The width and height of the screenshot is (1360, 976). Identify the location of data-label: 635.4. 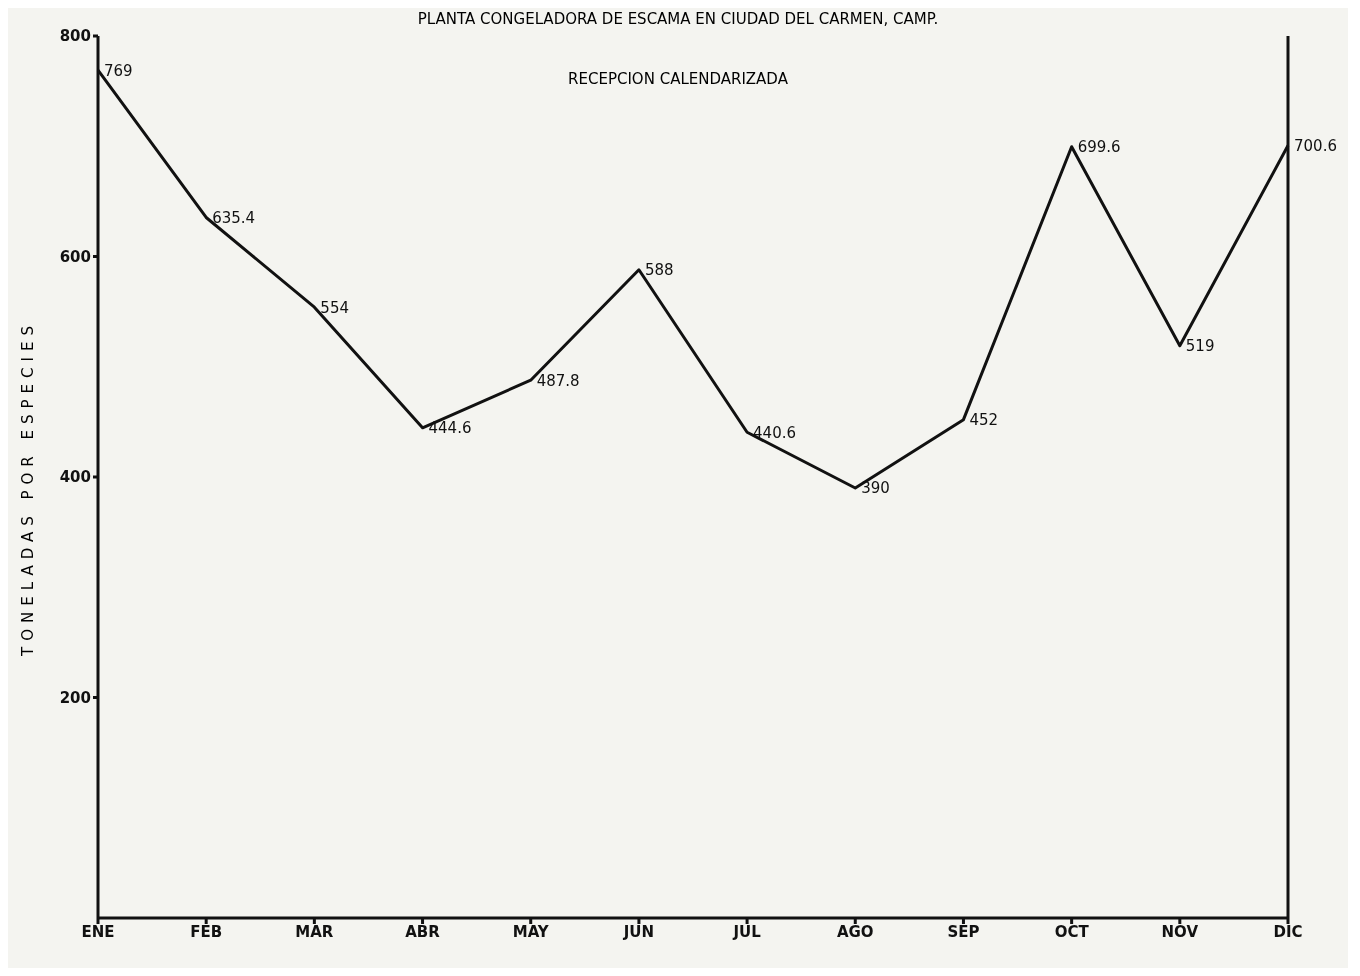
(234, 217).